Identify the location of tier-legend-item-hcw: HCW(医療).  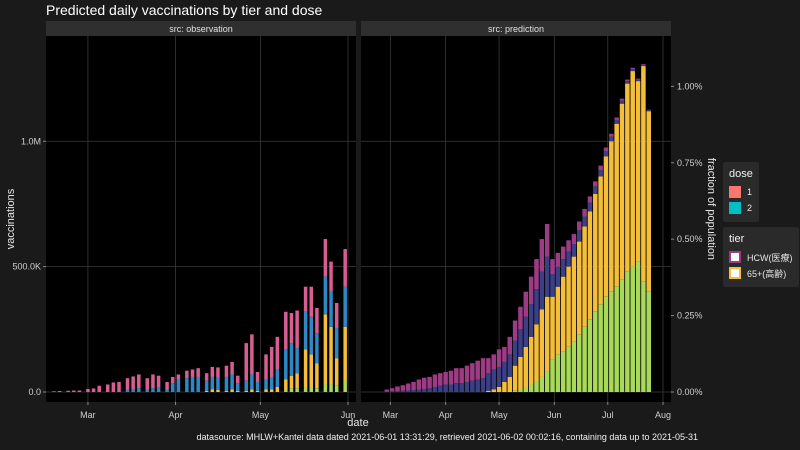
(761, 257).